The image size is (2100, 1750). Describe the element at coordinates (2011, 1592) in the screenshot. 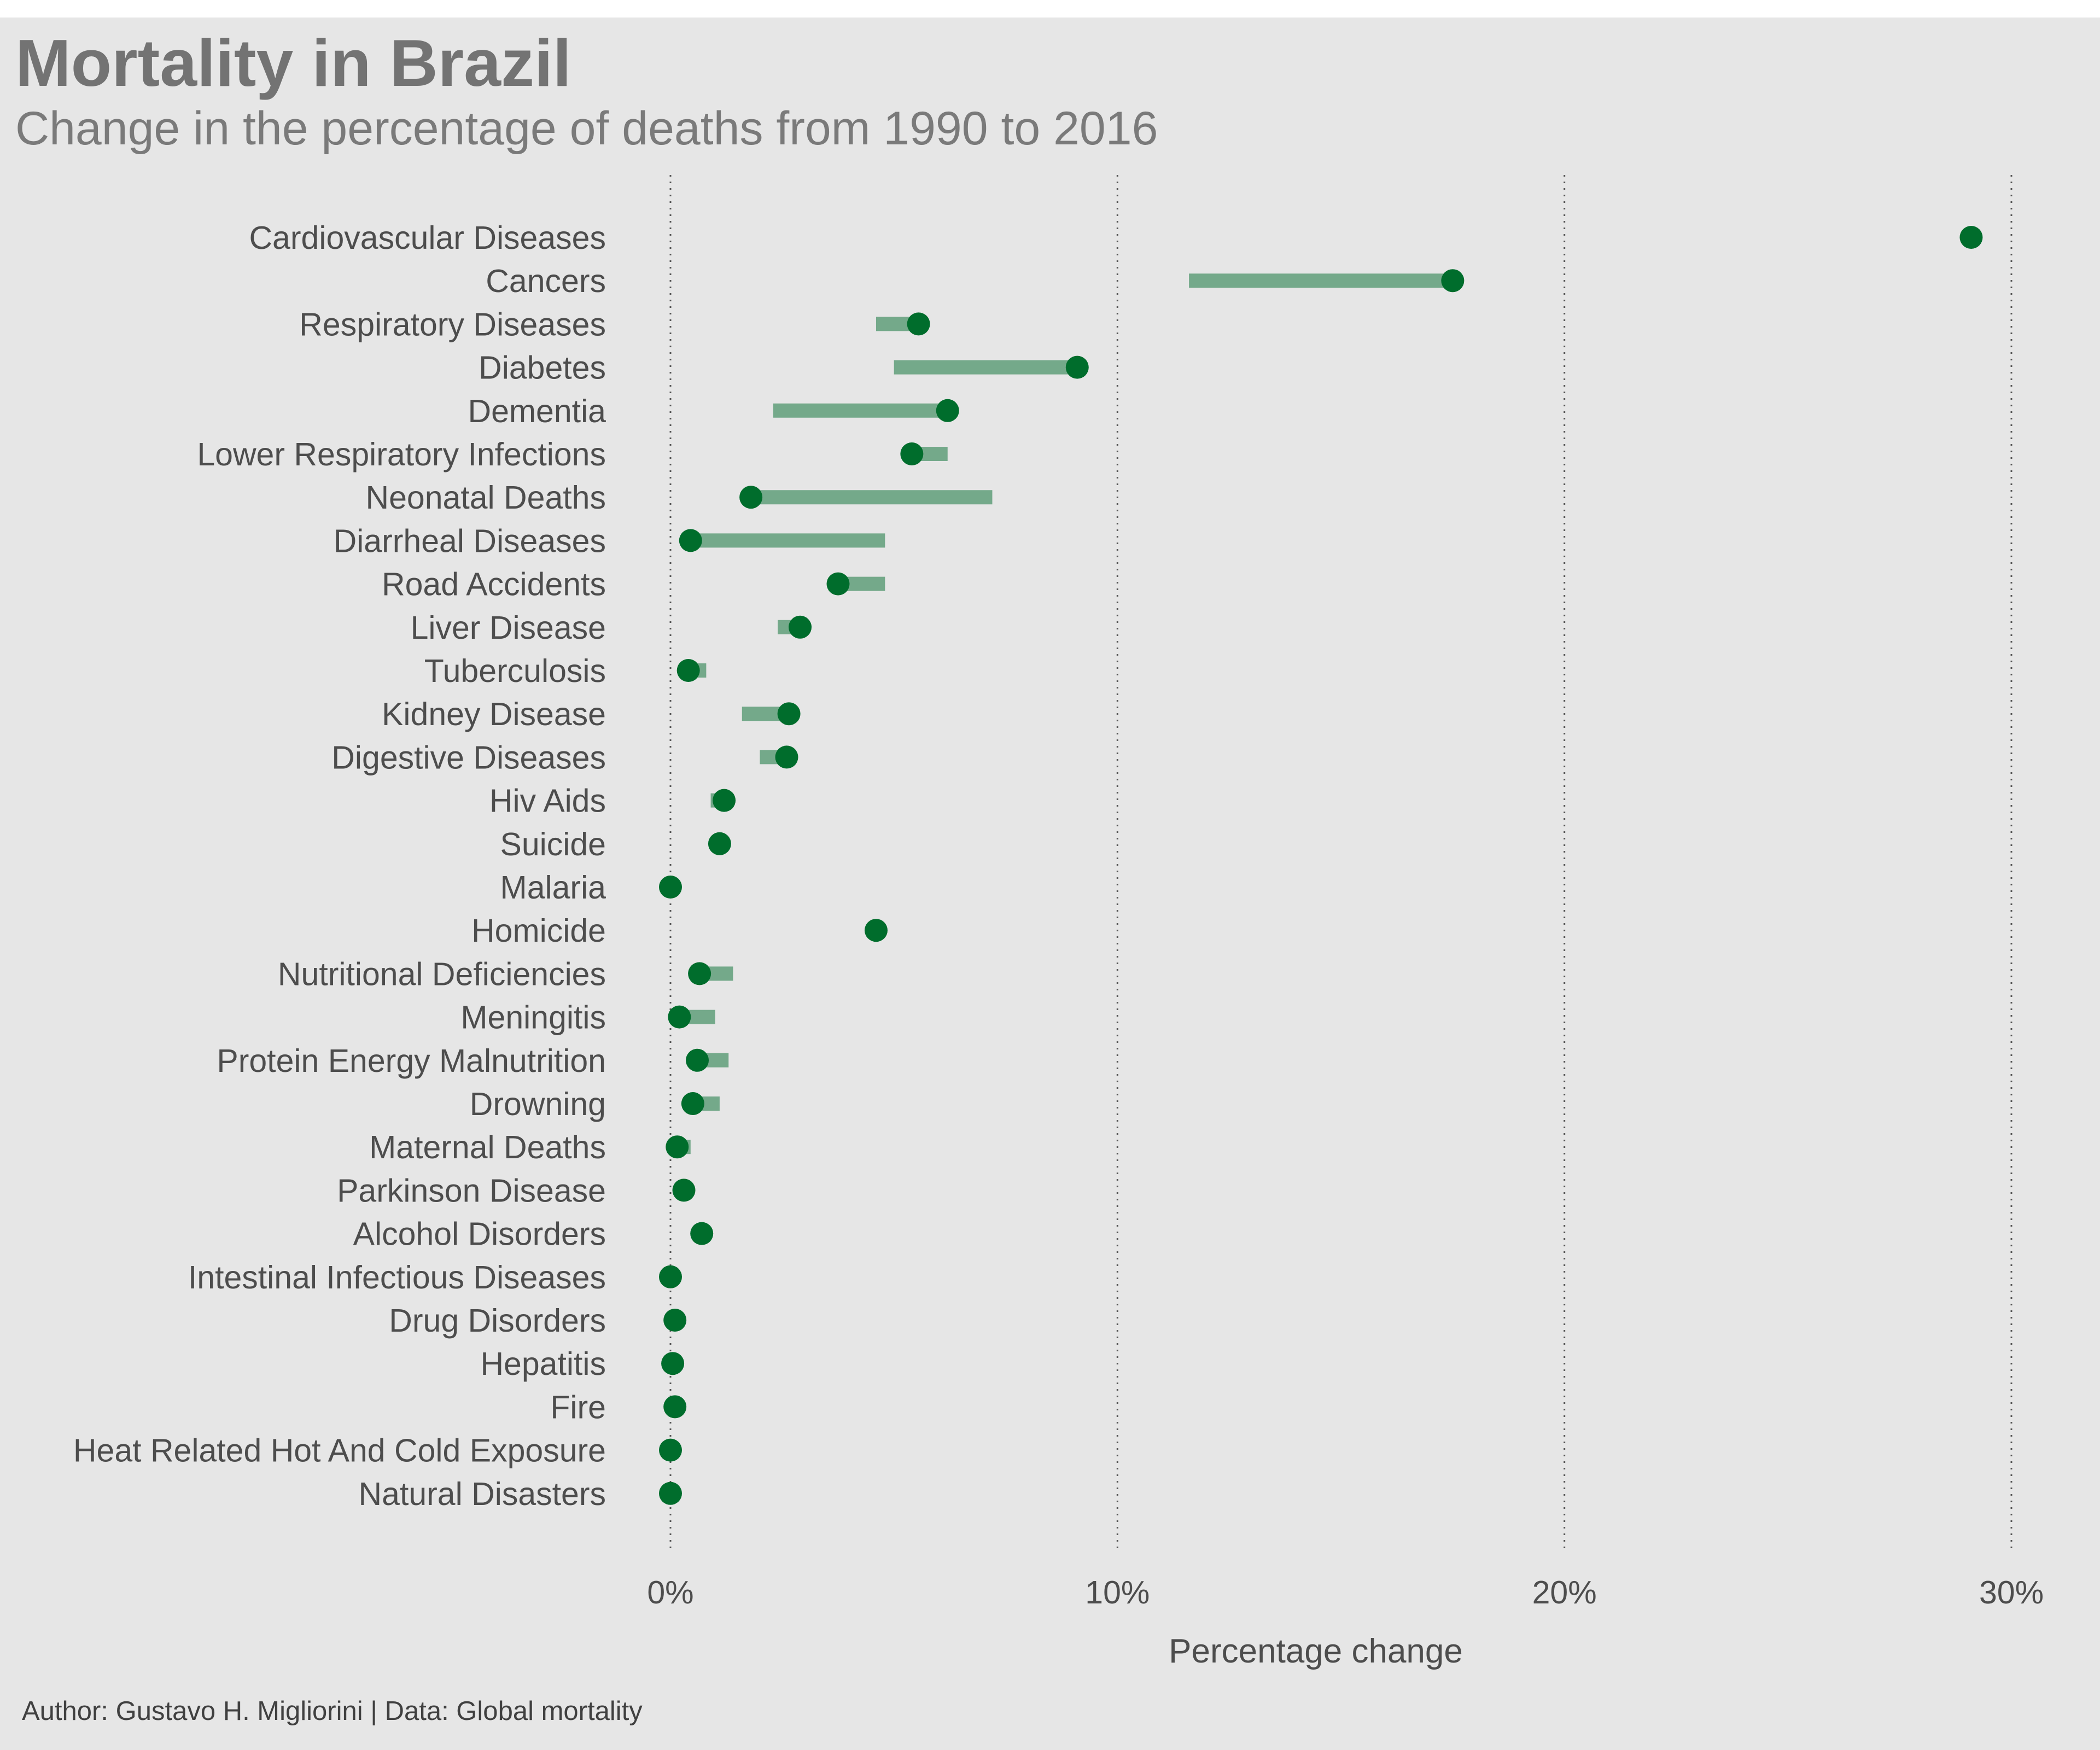

I see `x-tick-label: 30%` at that location.